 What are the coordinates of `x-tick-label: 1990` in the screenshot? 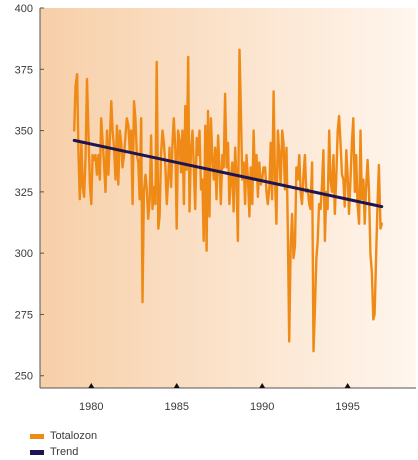 It's located at (262, 407).